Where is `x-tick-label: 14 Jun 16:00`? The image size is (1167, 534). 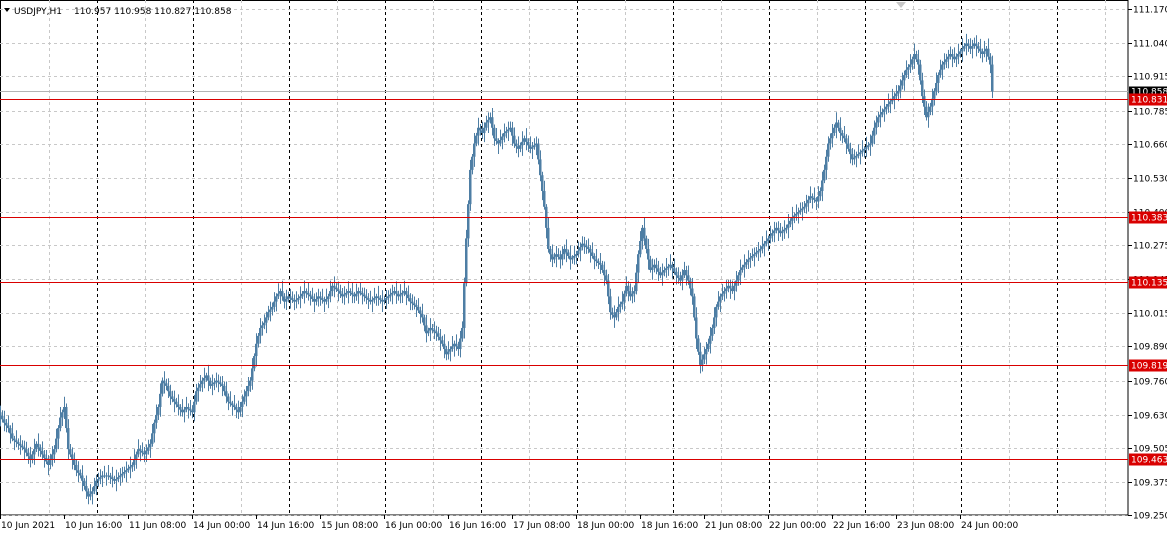
x-tick-label: 14 Jun 16:00 is located at coordinates (285, 526).